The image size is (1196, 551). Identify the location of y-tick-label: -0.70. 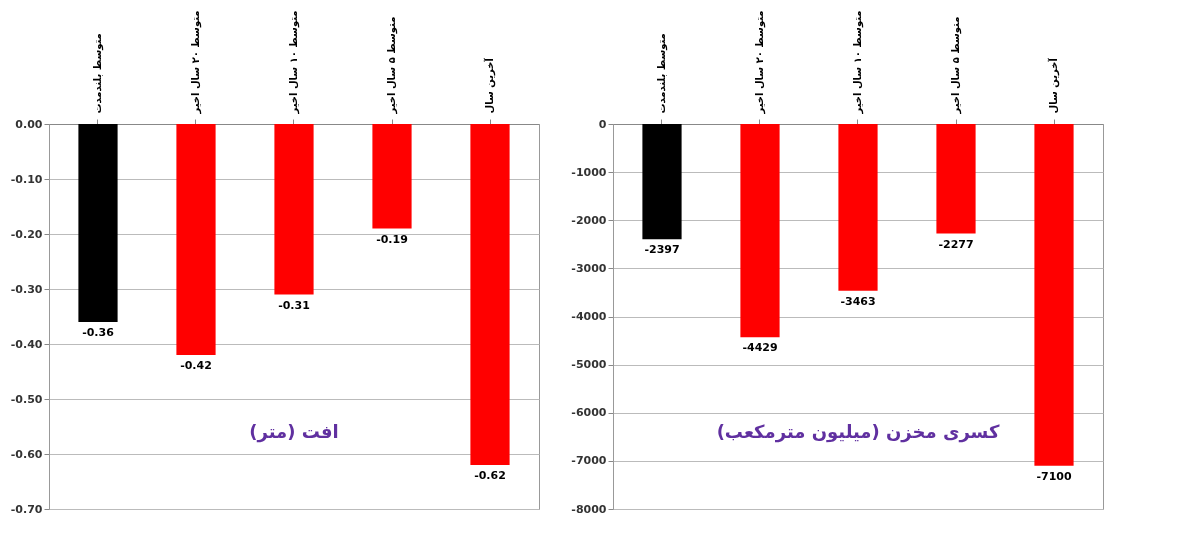
(26, 509).